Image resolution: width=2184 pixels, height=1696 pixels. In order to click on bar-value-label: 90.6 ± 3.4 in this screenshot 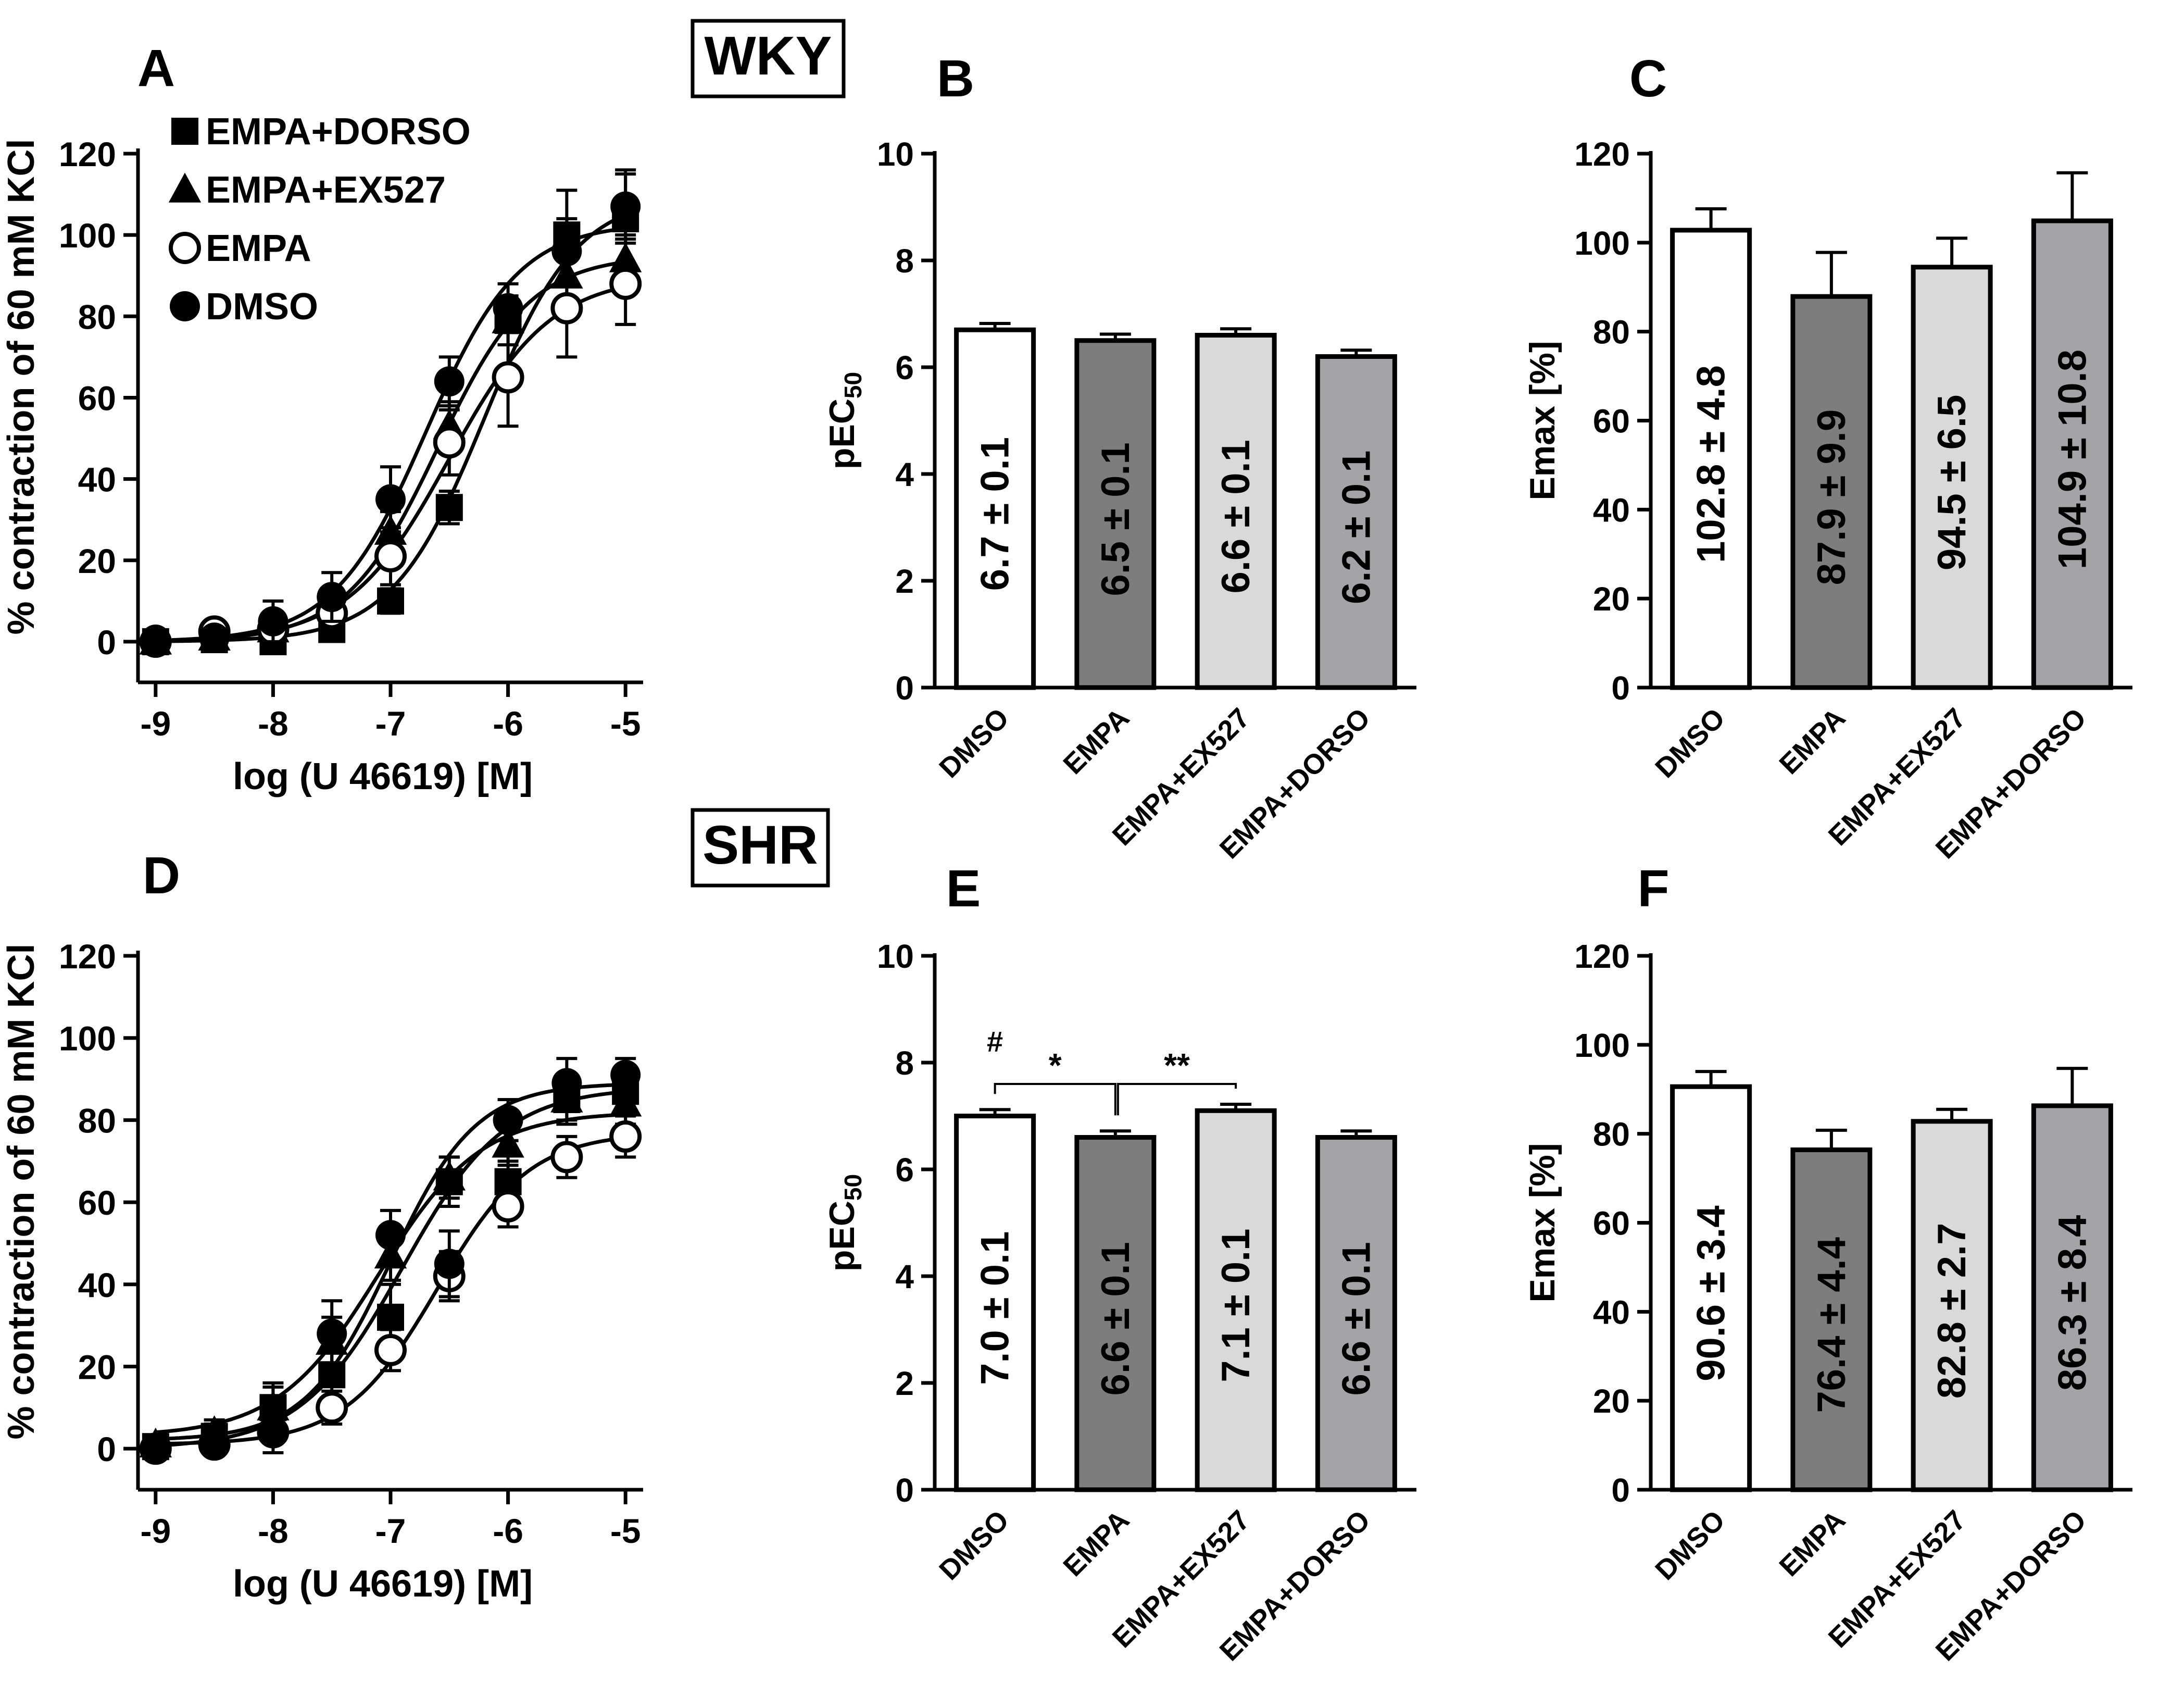, I will do `click(1712, 1293)`.